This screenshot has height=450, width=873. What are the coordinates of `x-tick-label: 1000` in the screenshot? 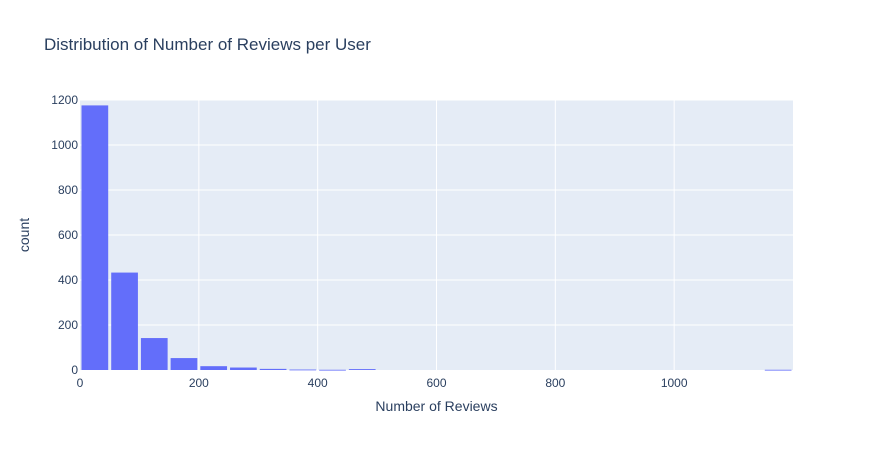 It's located at (674, 383).